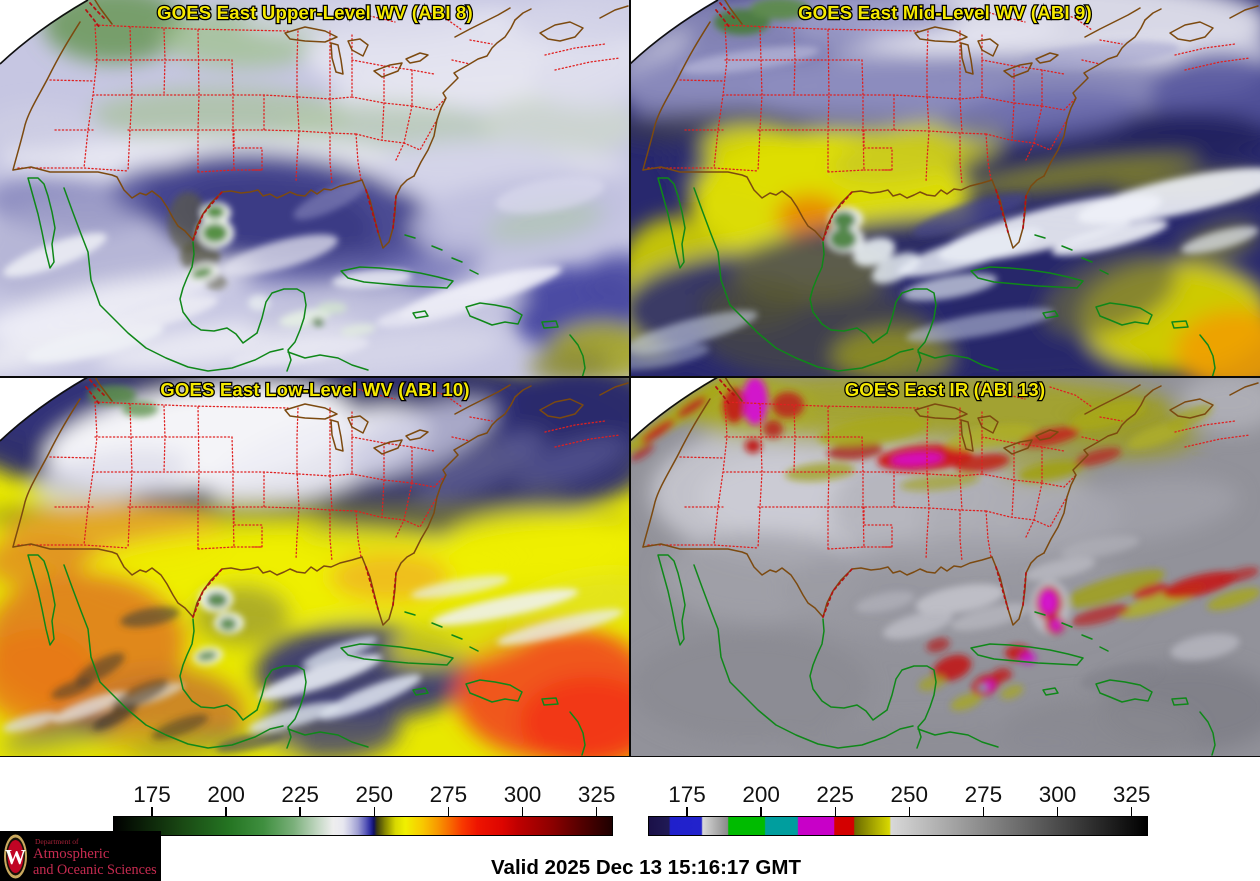  Describe the element at coordinates (57, 841) in the screenshot. I see `svg-text: Department of` at that location.